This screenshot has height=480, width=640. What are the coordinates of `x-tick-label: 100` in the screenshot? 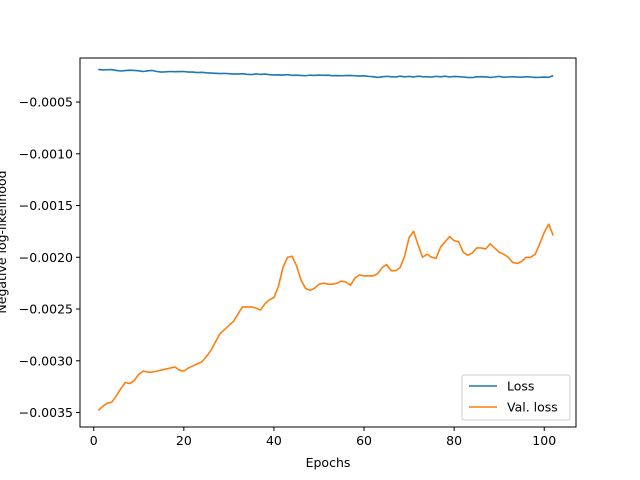 It's located at (544, 440).